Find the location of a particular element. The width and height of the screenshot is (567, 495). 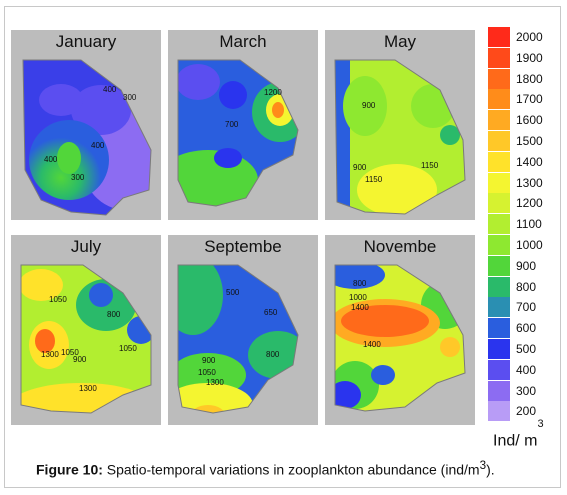

map-panel-september: 500 650 800 900 1050 1300 Septembe is located at coordinates (243, 330).